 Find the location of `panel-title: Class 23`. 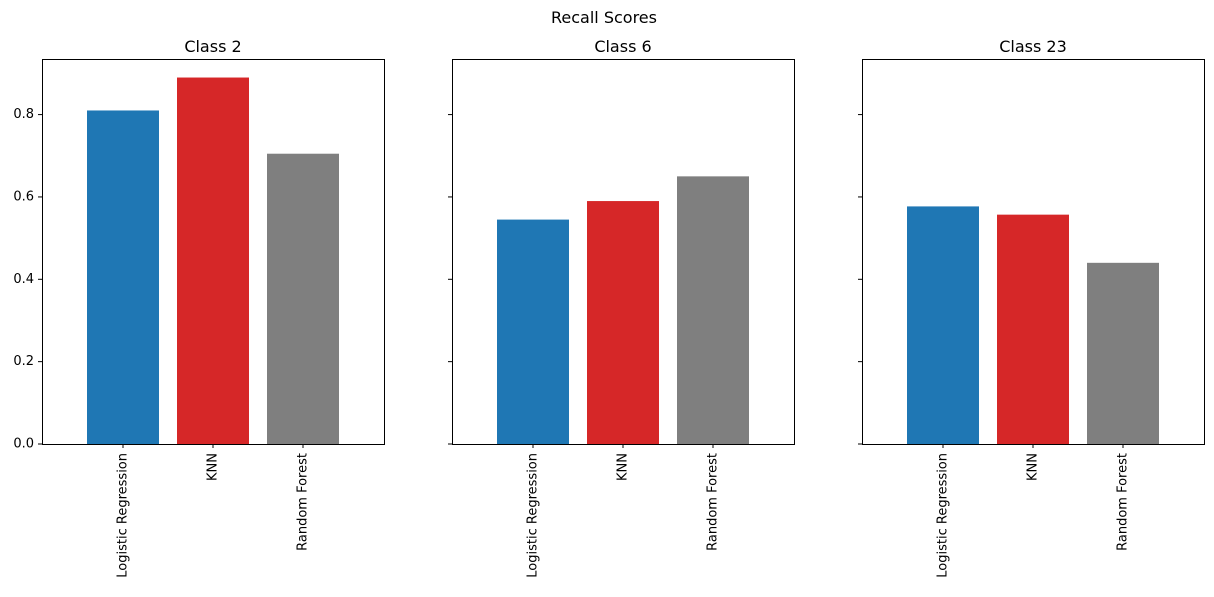

panel-title: Class 23 is located at coordinates (1033, 46).